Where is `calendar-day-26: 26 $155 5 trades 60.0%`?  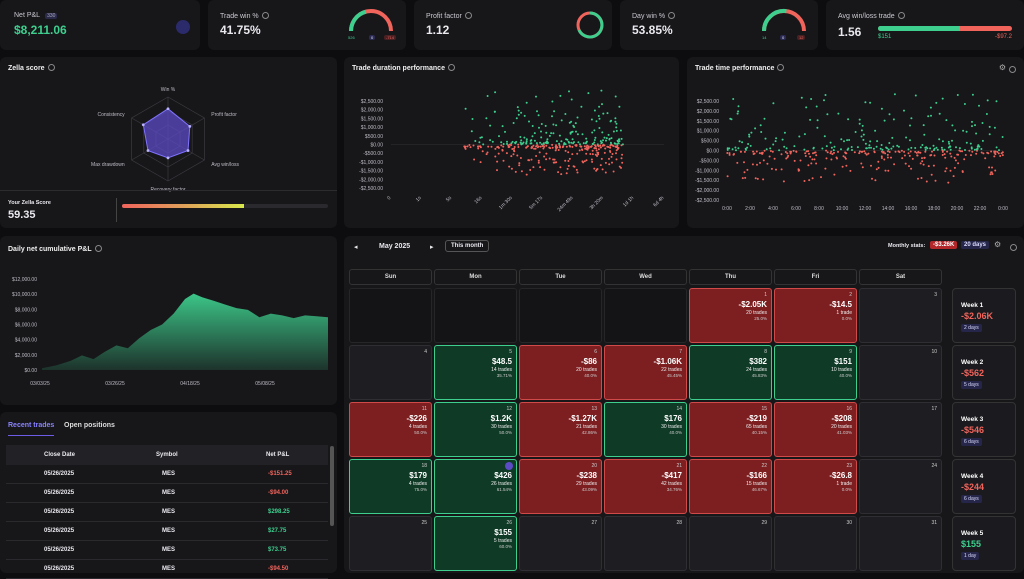 calendar-day-26: 26 $155 5 trades 60.0% is located at coordinates (475, 543).